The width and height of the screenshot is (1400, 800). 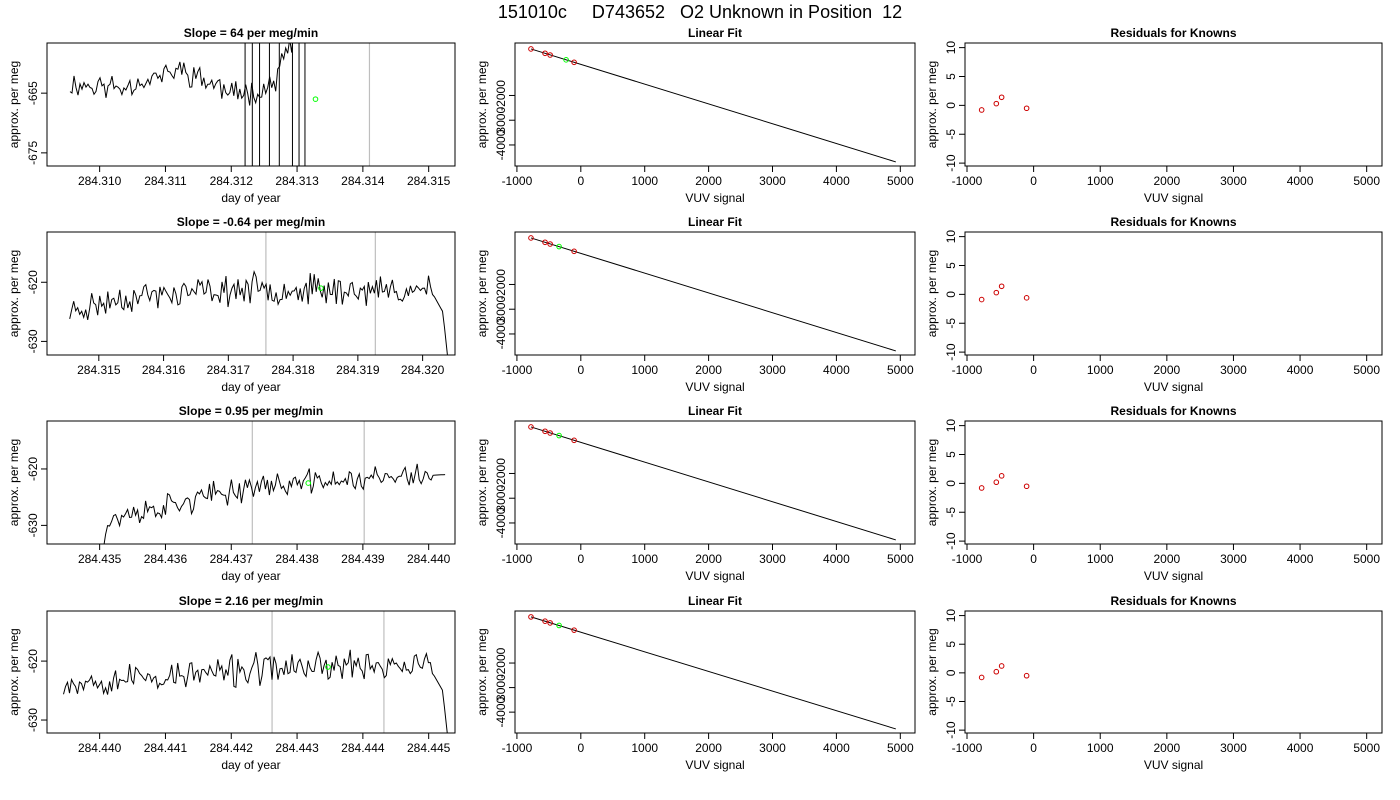 I want to click on y-tick-label: -620, so click(x=33, y=282).